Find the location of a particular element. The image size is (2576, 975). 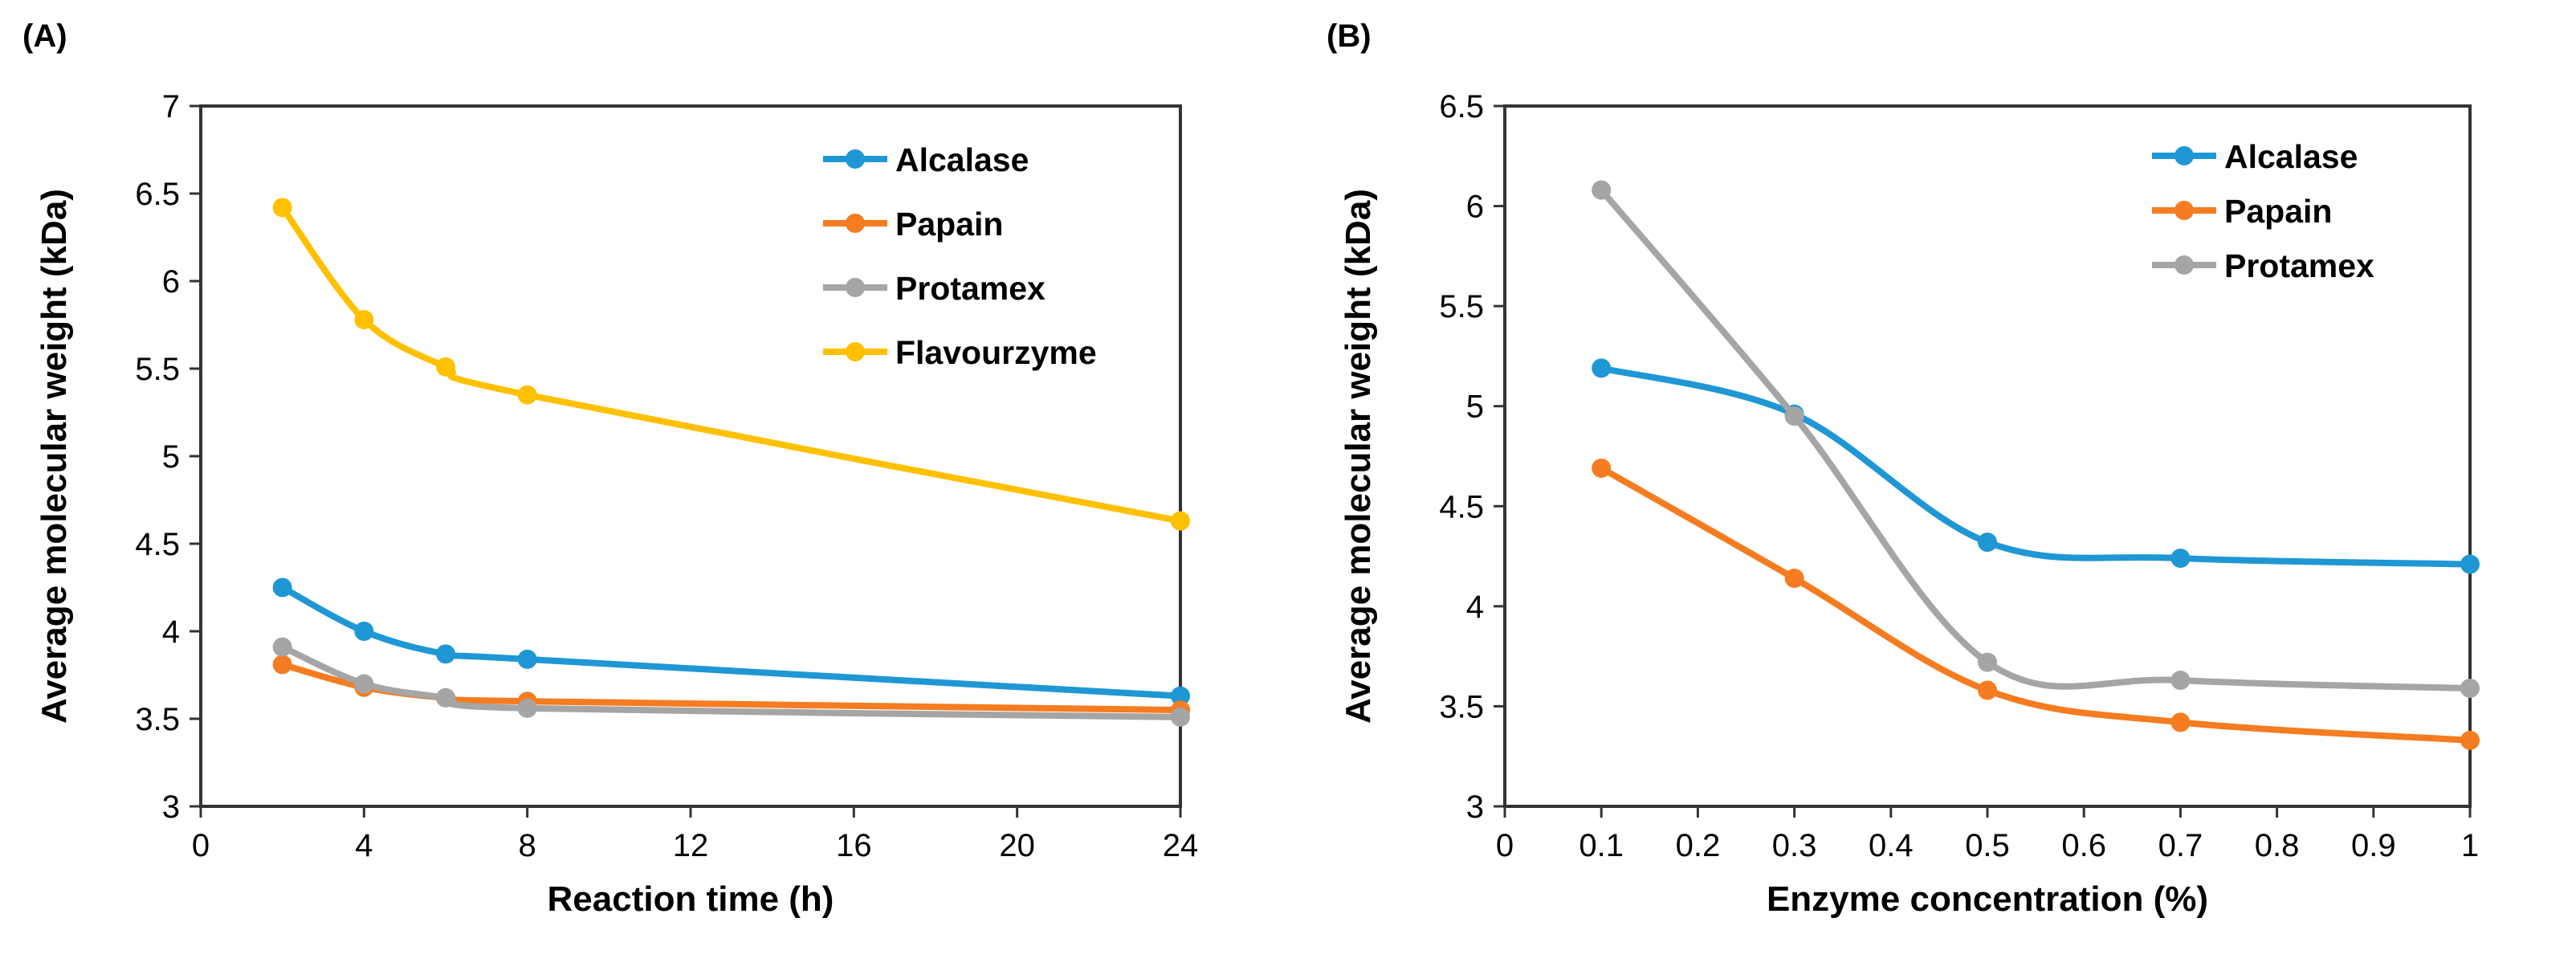

x-tick-label: 0.7 is located at coordinates (2180, 845).